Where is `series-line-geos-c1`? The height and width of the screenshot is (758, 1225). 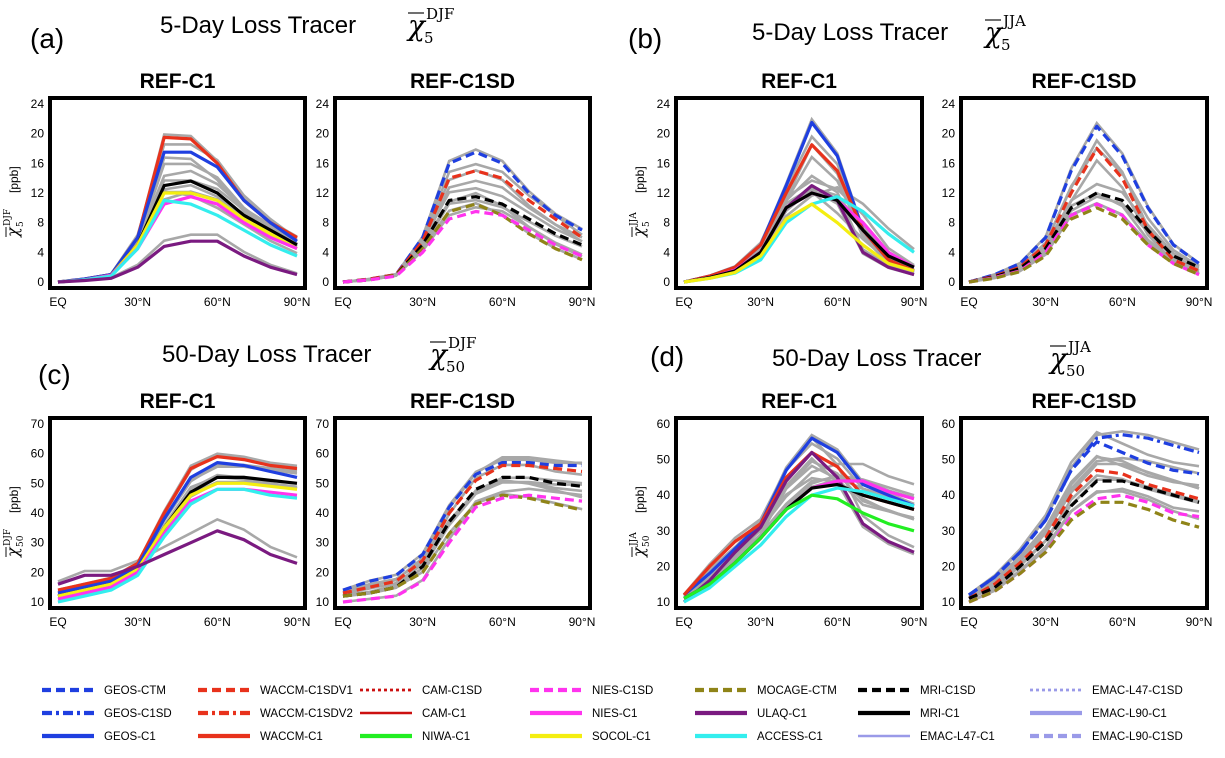 series-line-geos-c1 is located at coordinates (798, 516).